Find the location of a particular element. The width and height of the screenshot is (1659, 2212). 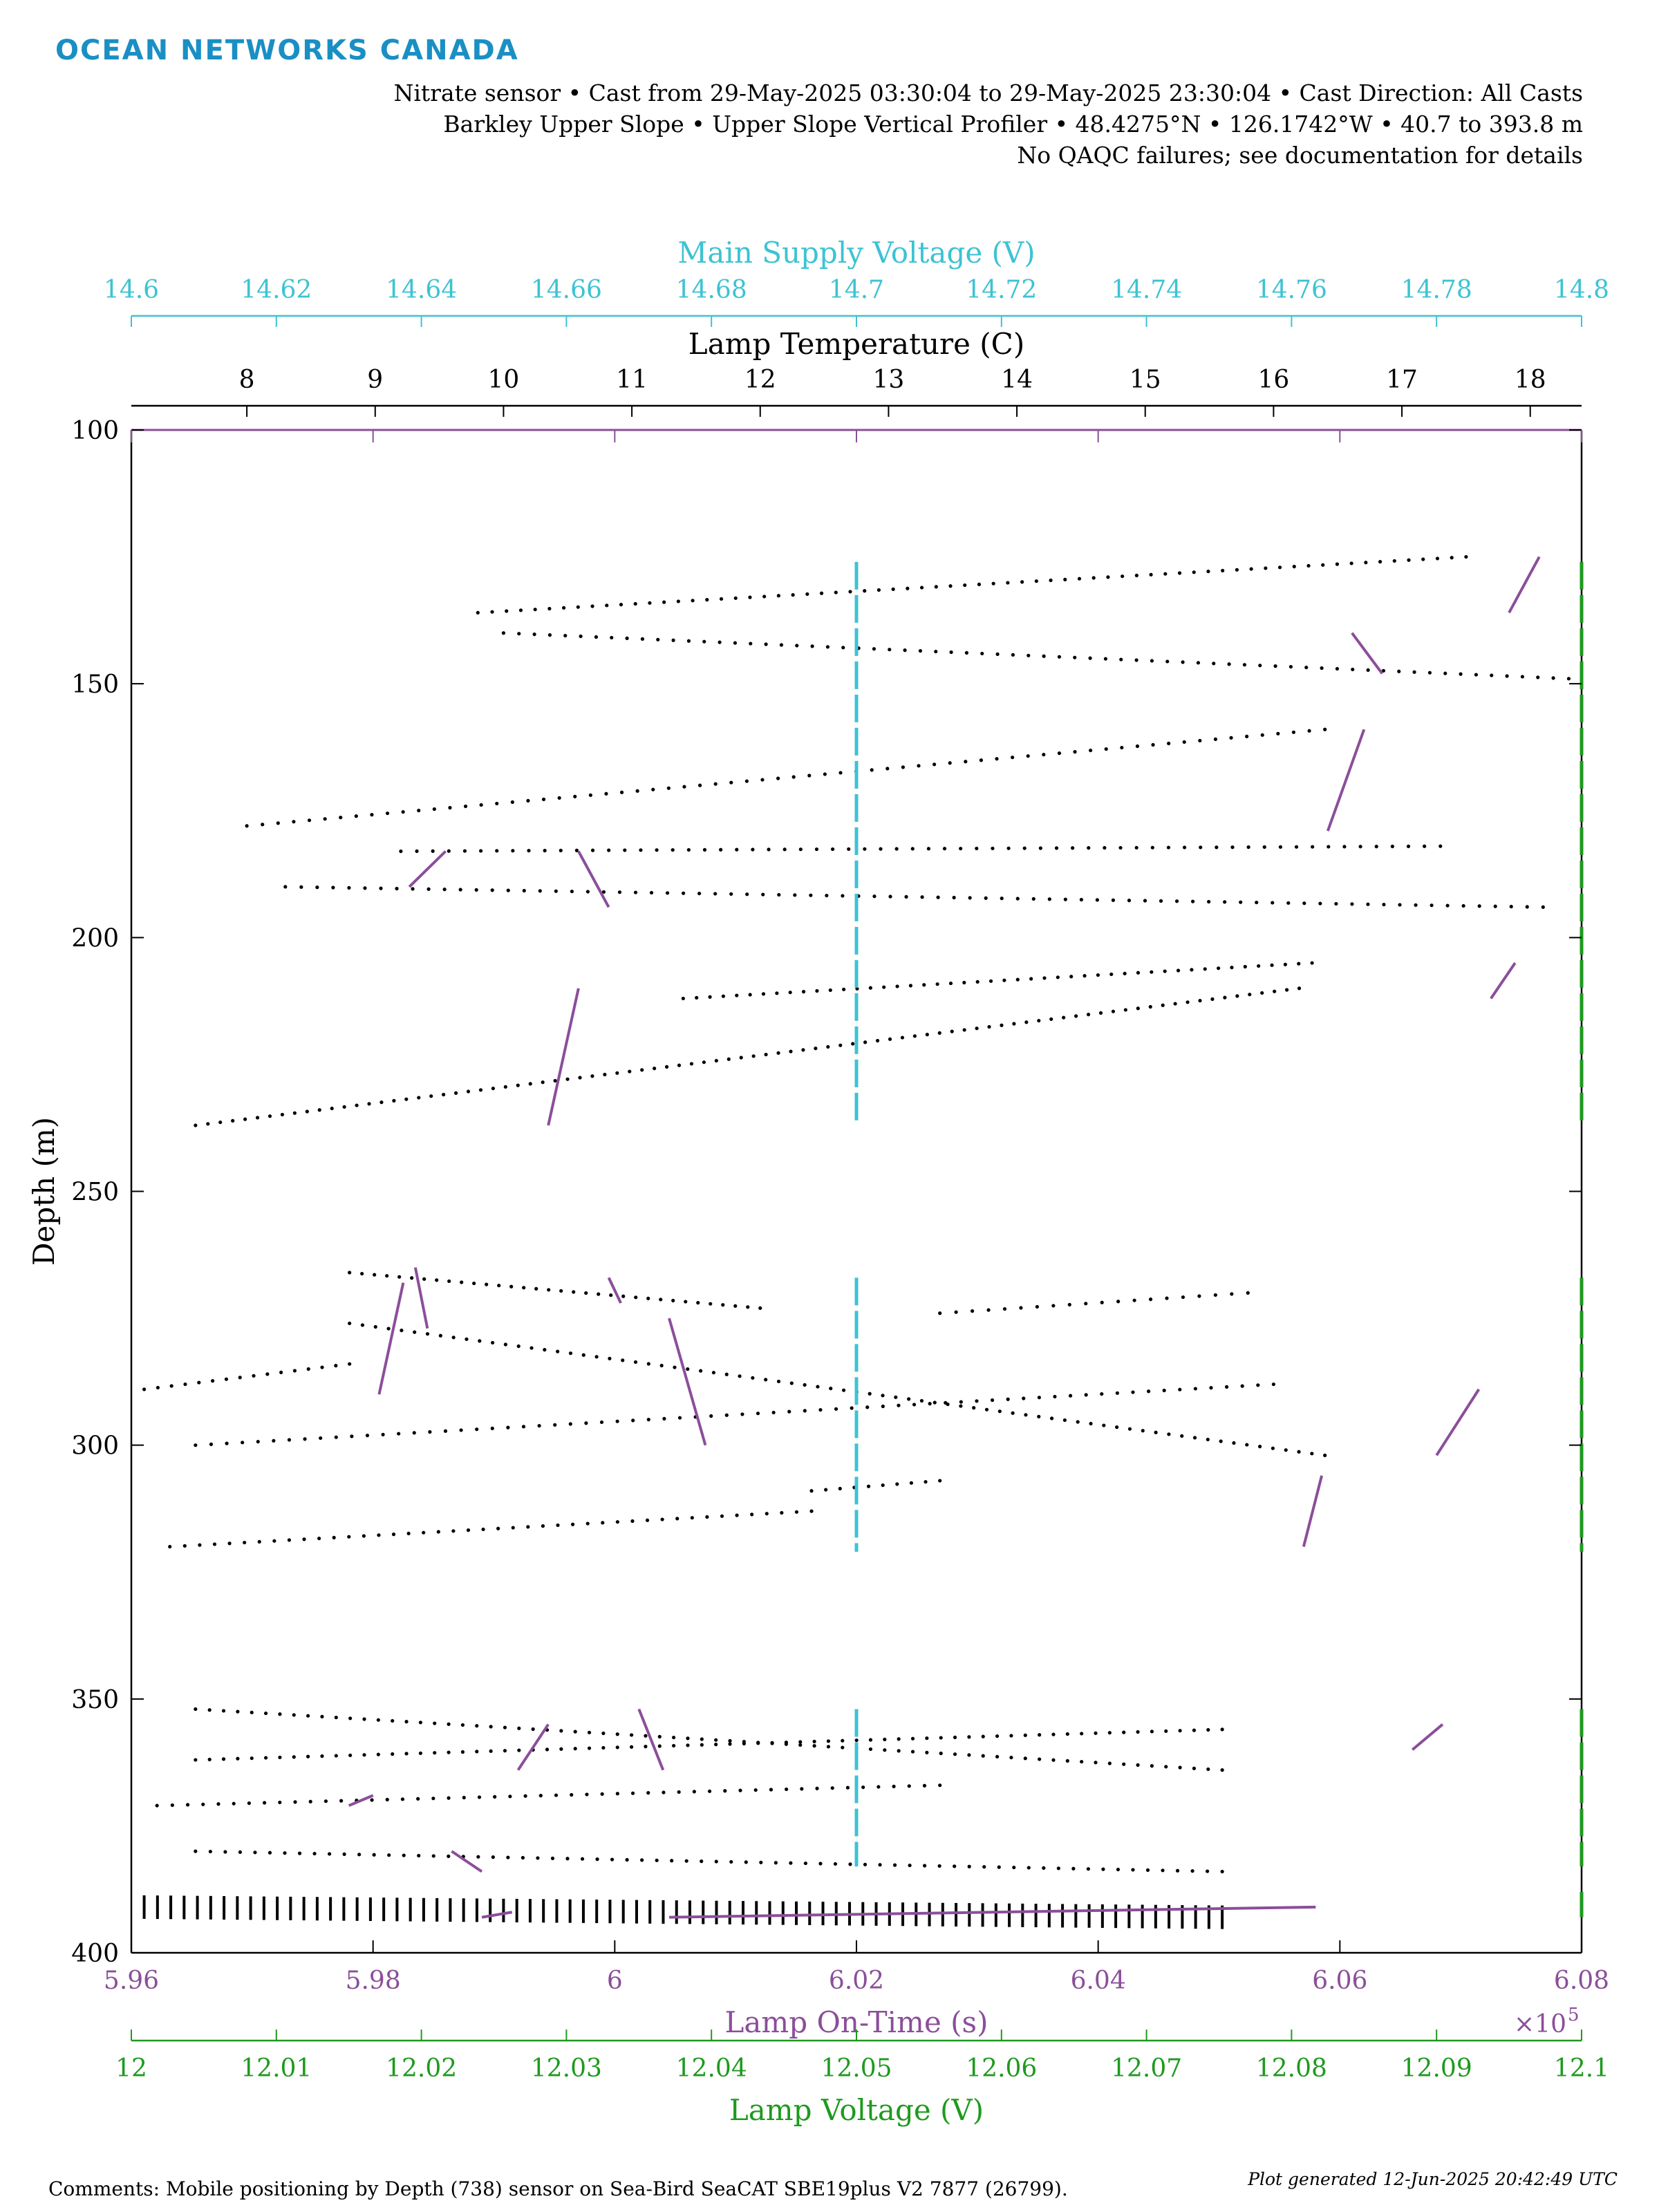

lamp-voltage-tick-label: 12.03 is located at coordinates (566, 2068).